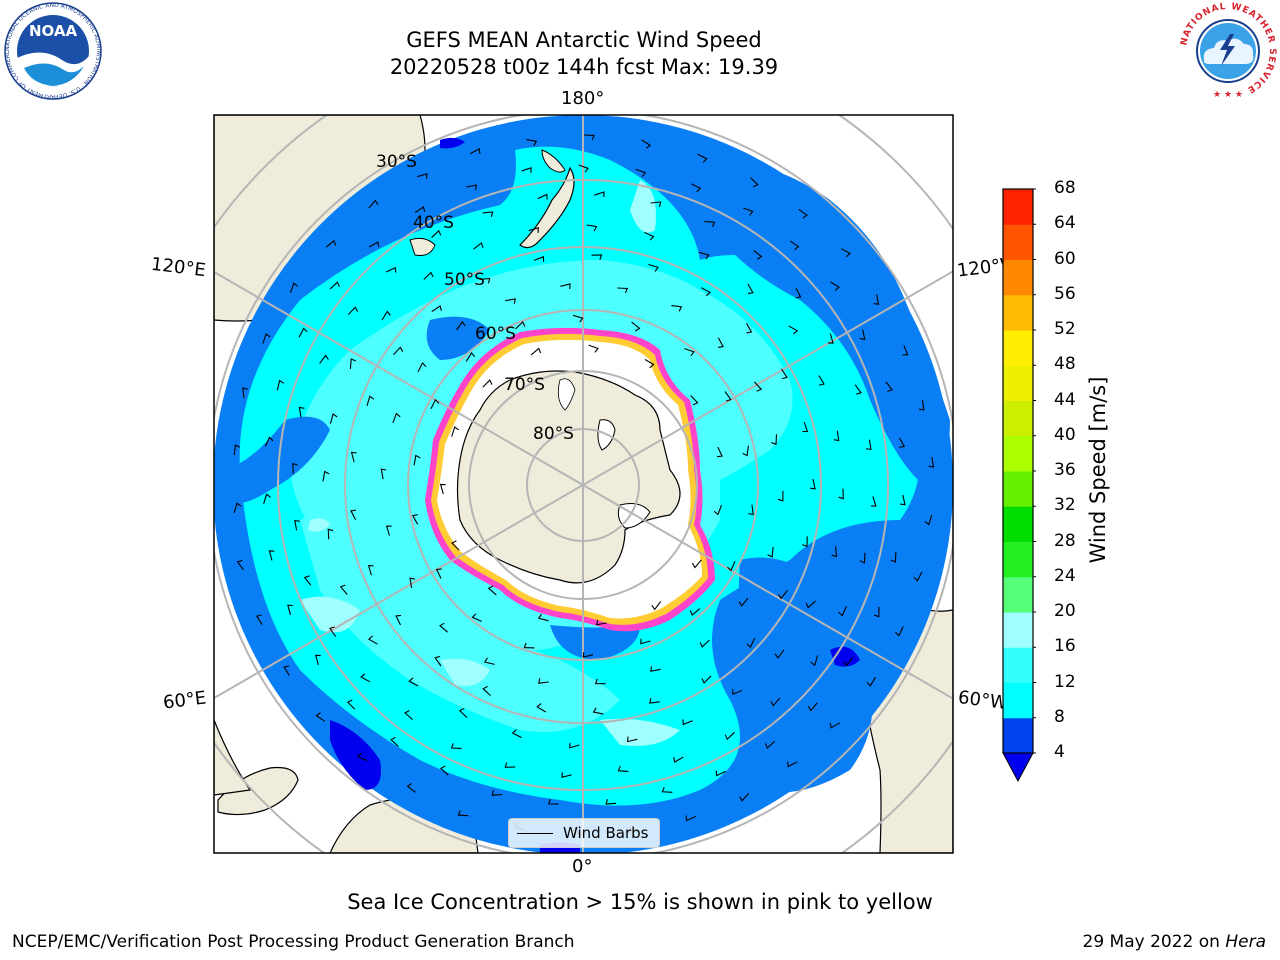  I want to click on colorbar-tick-label: 44, so click(1065, 399).